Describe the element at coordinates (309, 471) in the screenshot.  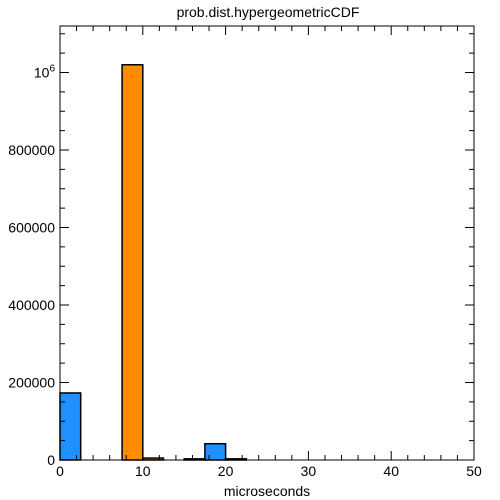
I see `x-tick-label: 30` at that location.